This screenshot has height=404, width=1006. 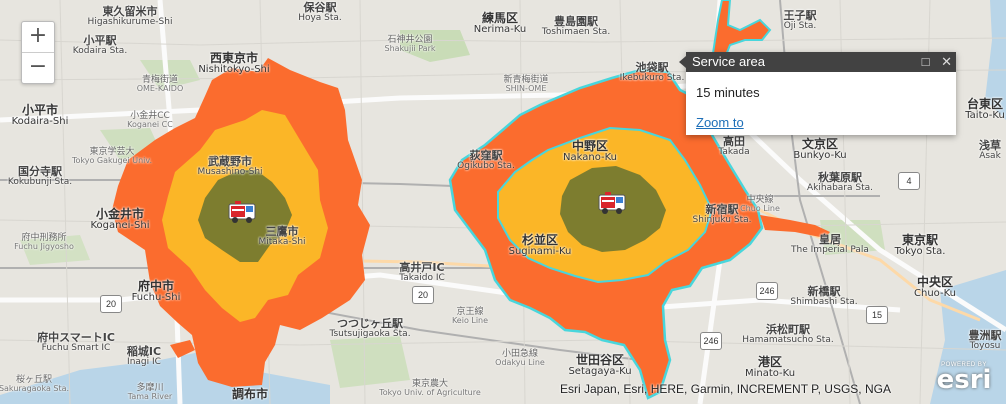 What do you see at coordinates (734, 146) in the screenshot?
I see `place-label: 高田 Takada` at bounding box center [734, 146].